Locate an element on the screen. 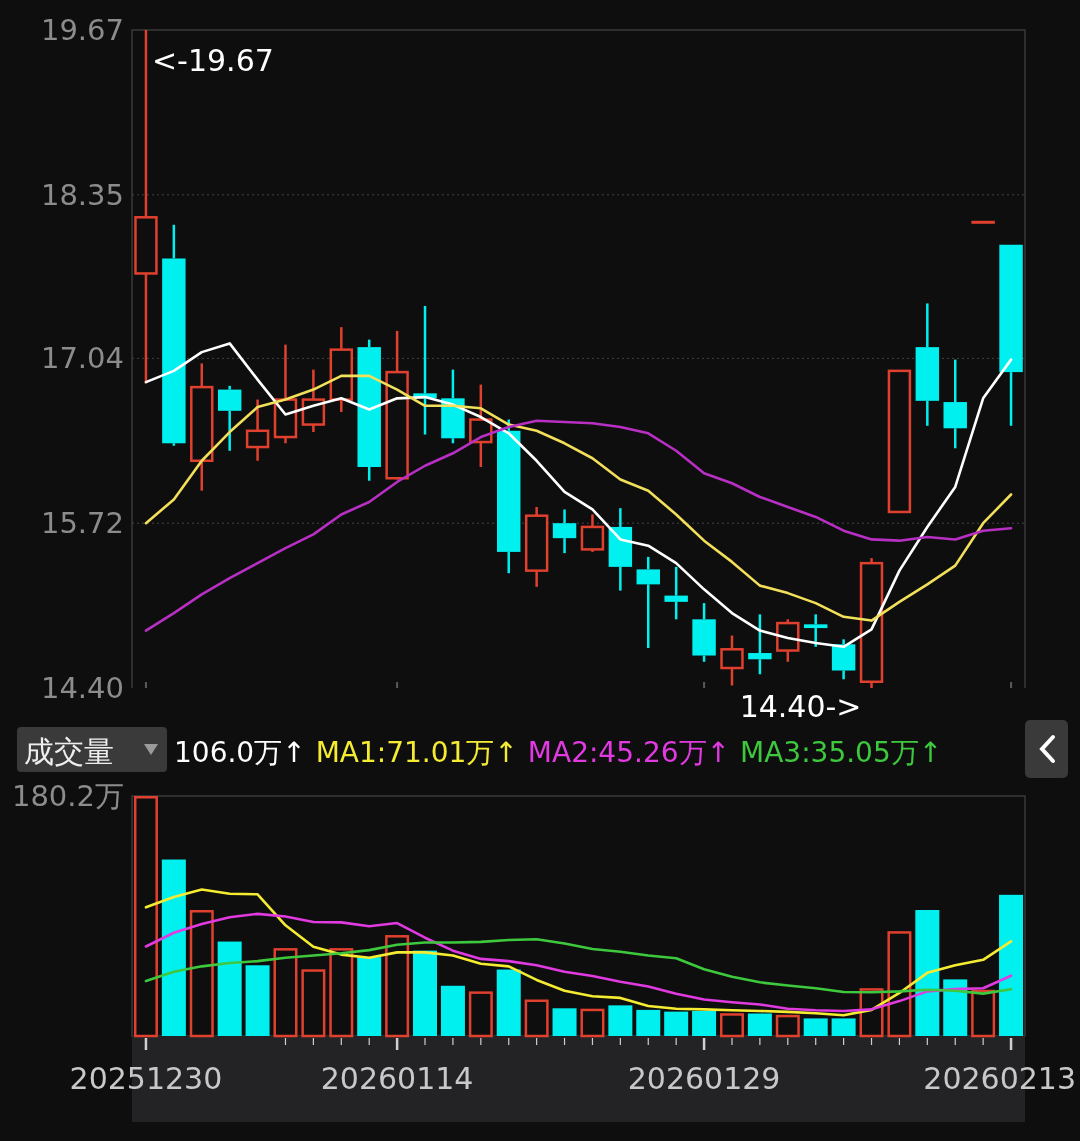 The width and height of the screenshot is (1080, 1141). y-tick-label: 14.40 is located at coordinates (82, 688).